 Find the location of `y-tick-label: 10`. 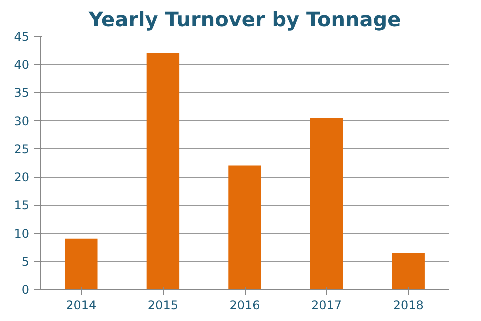

y-tick-label: 10 is located at coordinates (22, 233).